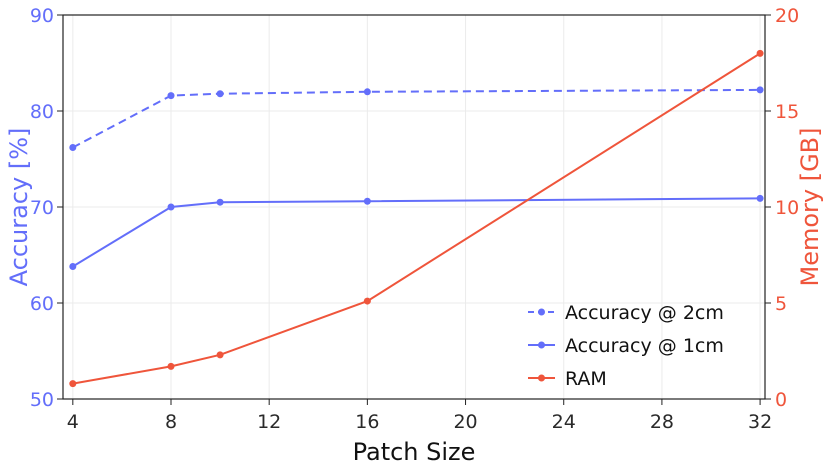  Describe the element at coordinates (367, 422) in the screenshot. I see `x-tick-label: 16` at that location.